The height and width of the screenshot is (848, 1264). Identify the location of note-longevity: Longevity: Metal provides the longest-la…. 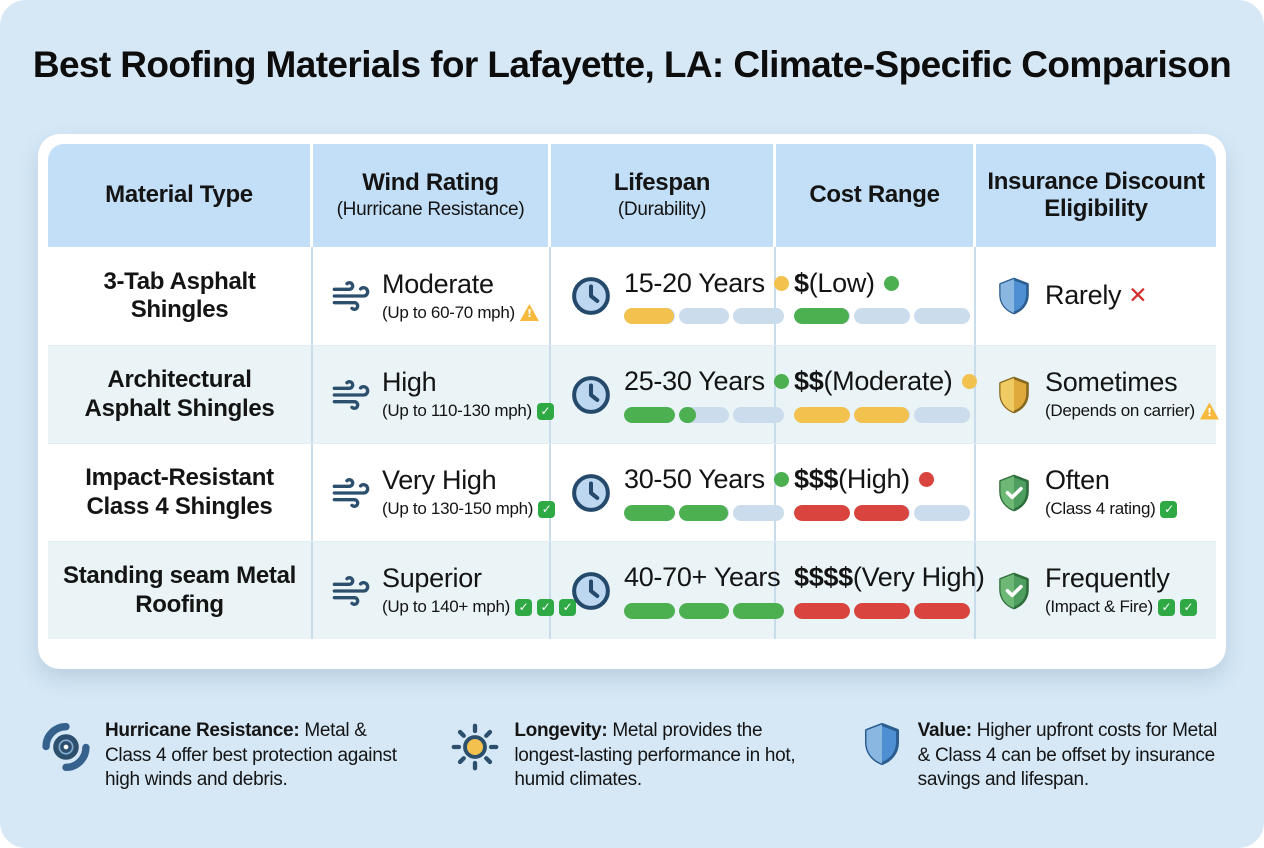
(631, 756).